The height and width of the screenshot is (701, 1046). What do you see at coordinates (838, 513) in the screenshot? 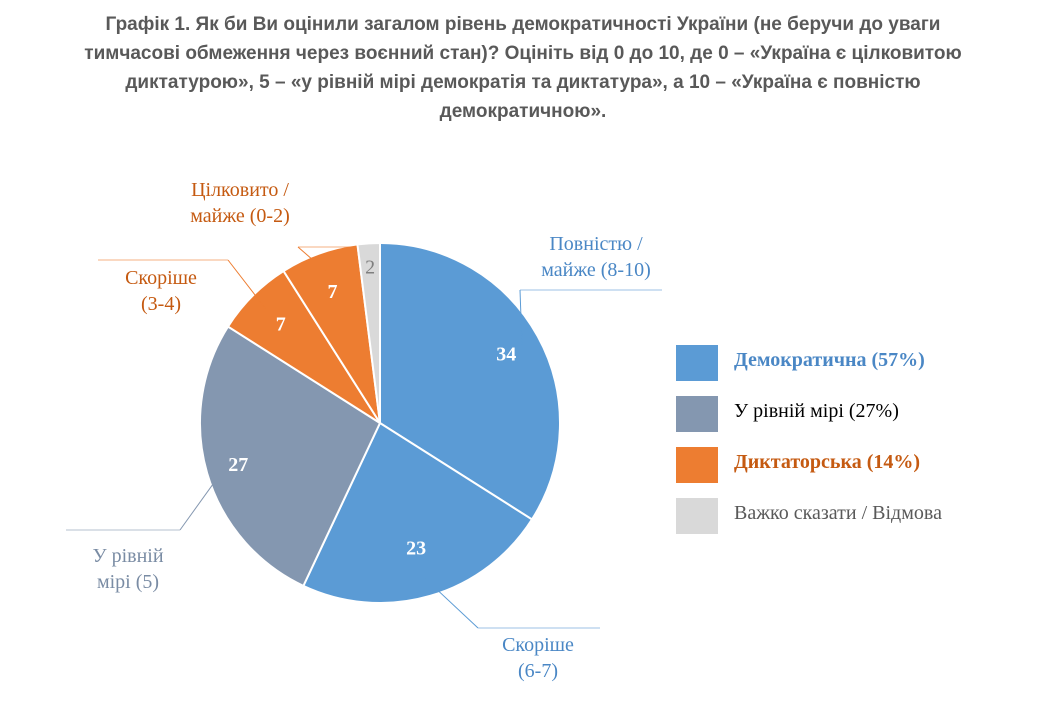
I see `legend-label: Важко сказати / Відмова` at bounding box center [838, 513].